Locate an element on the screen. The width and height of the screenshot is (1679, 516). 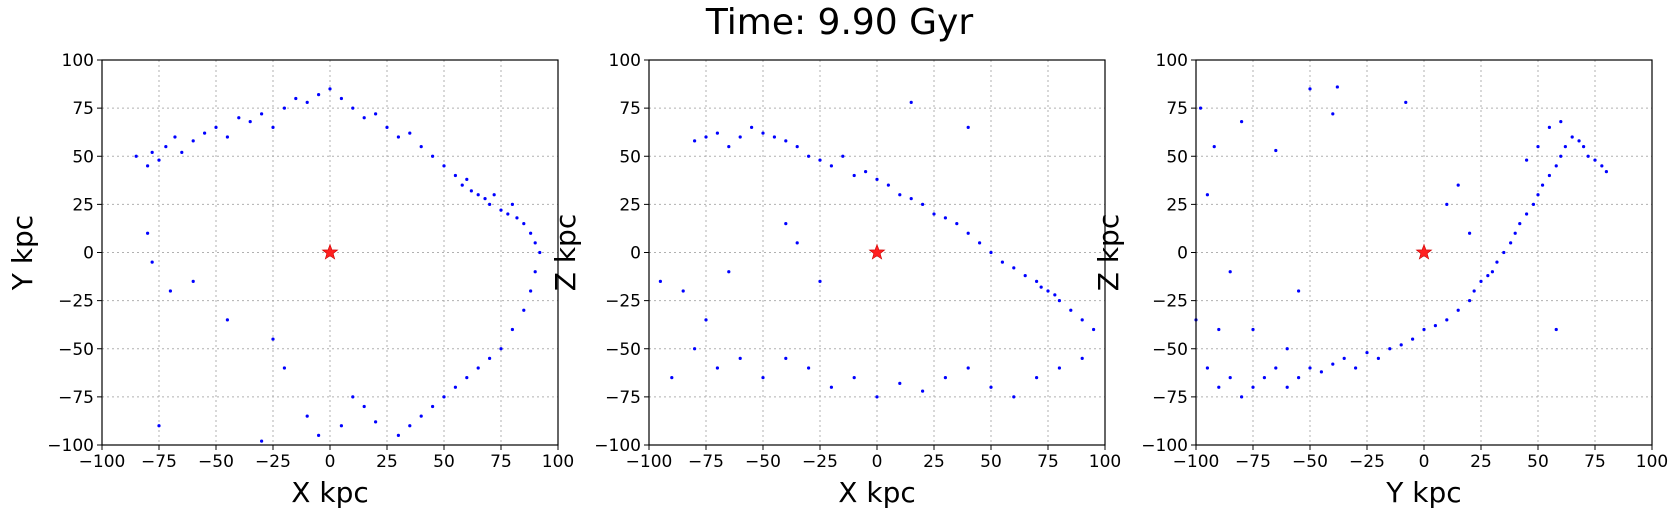
y-tick-label: −50 is located at coordinates (1170, 350).